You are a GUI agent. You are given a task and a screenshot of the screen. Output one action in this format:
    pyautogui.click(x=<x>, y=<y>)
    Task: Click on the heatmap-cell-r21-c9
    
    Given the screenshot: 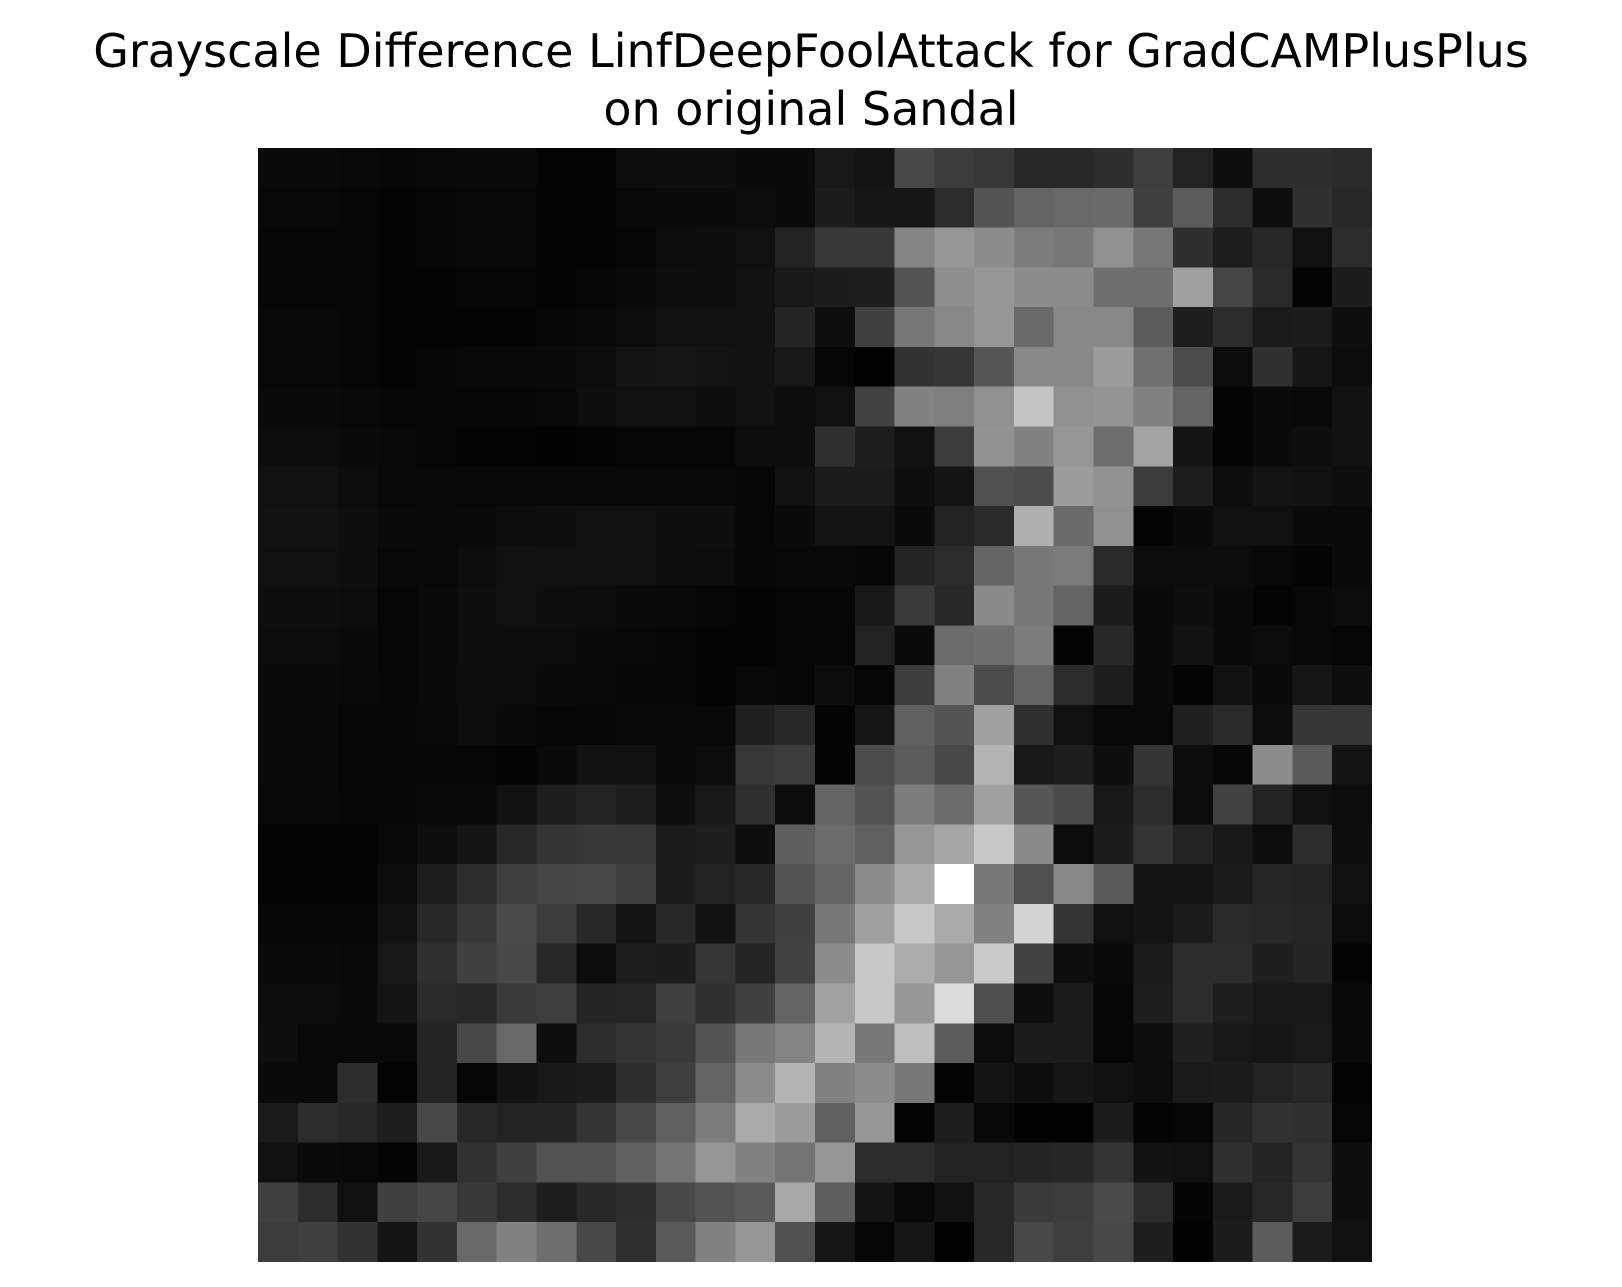 What is the action you would take?
    pyautogui.click(x=636, y=1003)
    